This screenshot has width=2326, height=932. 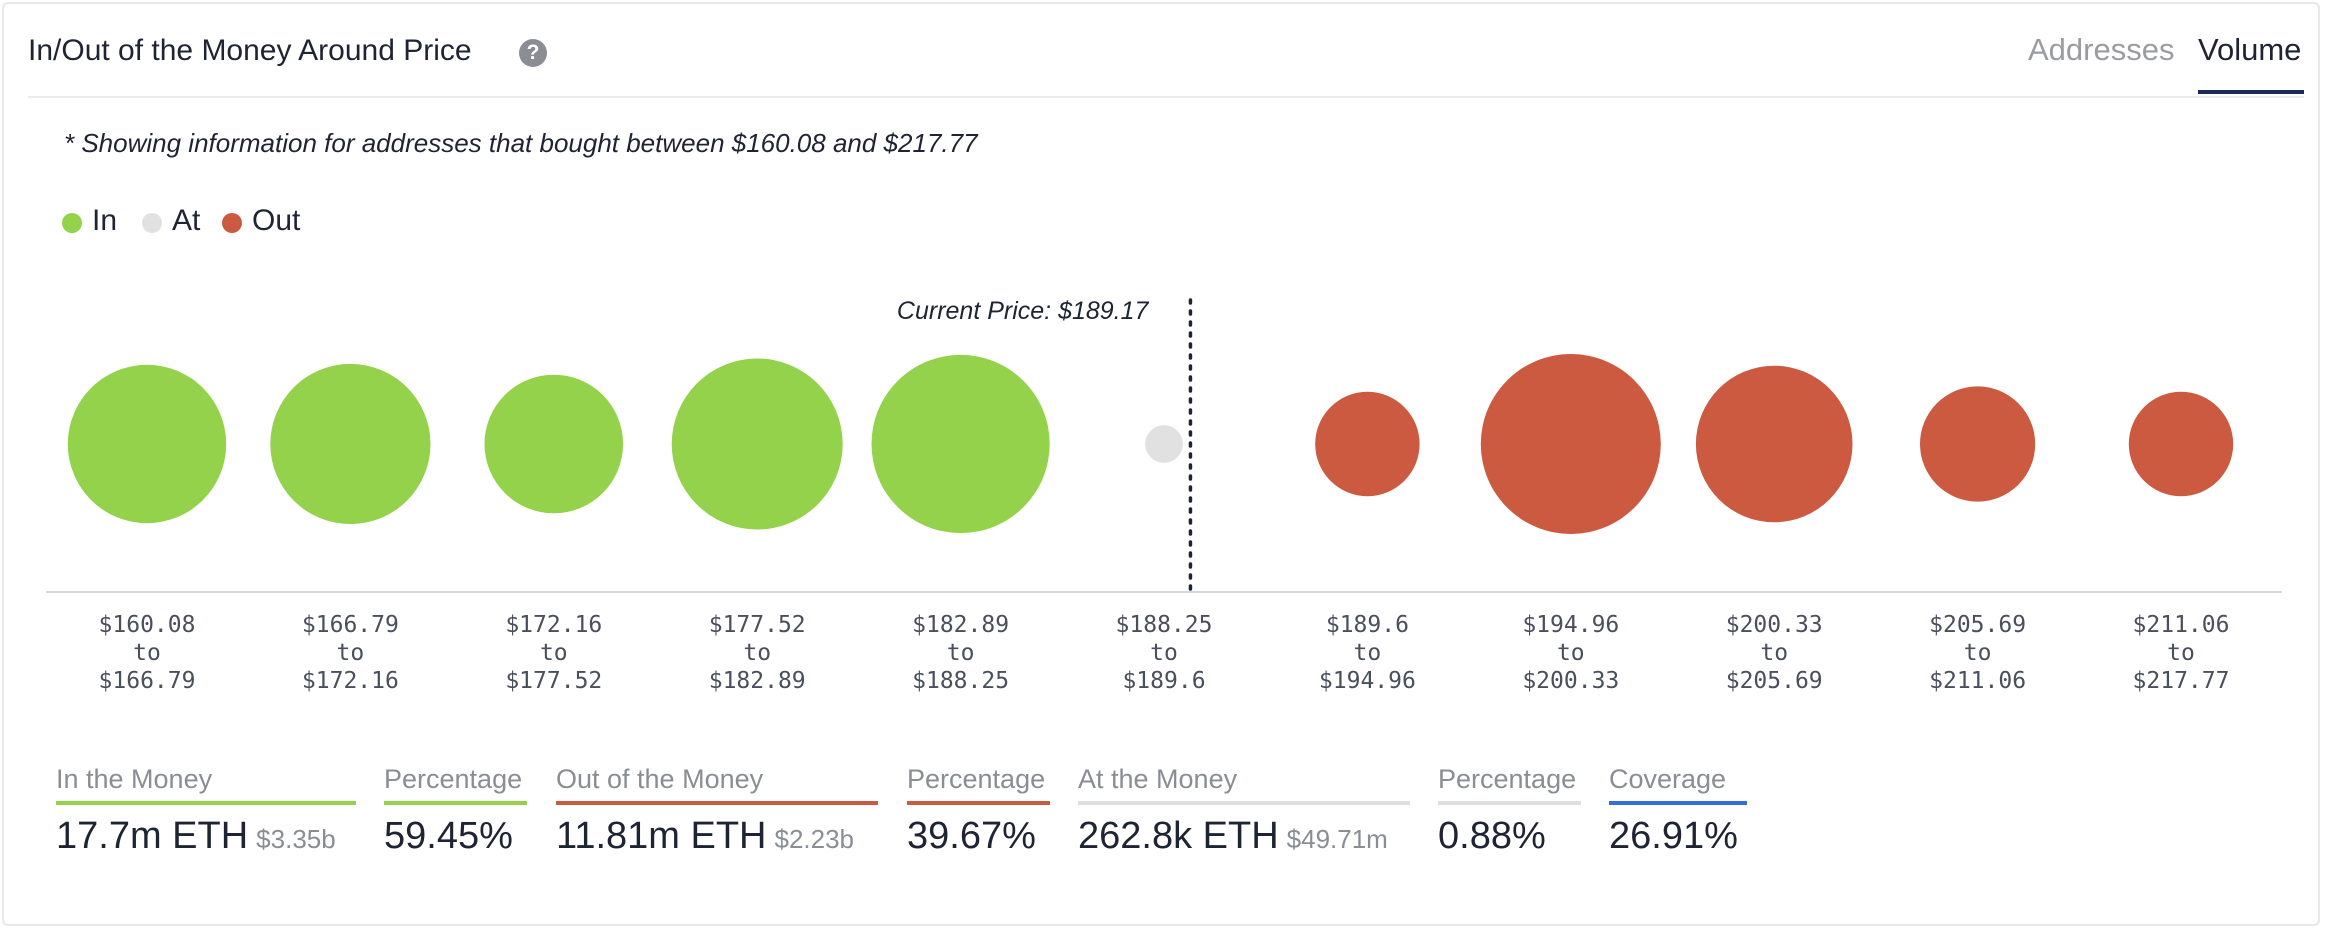 I want to click on x-tick-label-from: $182.89, so click(x=960, y=625).